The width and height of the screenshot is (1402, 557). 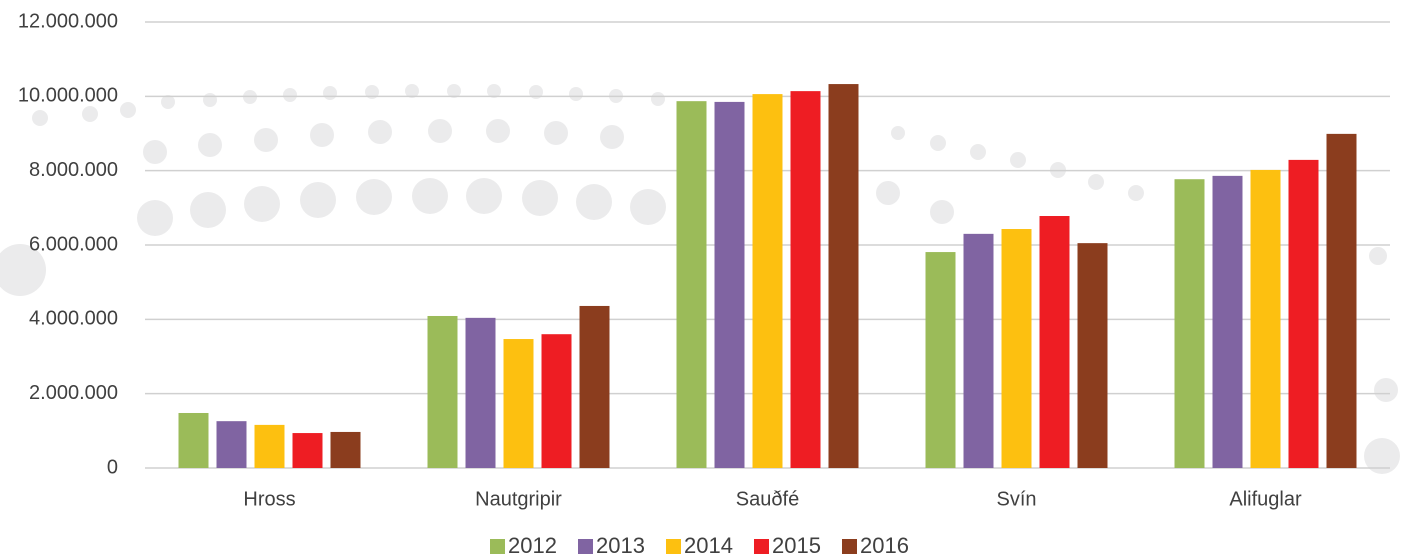 I want to click on legend-label: 2014, so click(x=708, y=545).